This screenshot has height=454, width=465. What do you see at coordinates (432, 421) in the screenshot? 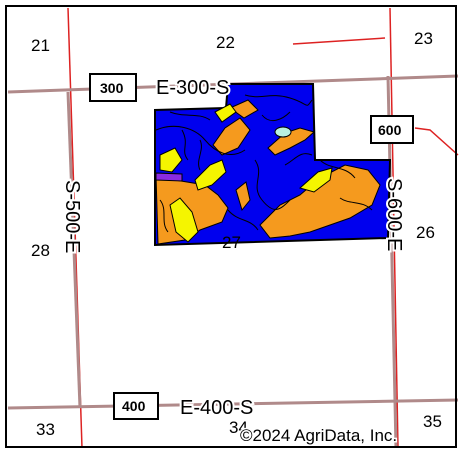
I see `section-35: 35` at bounding box center [432, 421].